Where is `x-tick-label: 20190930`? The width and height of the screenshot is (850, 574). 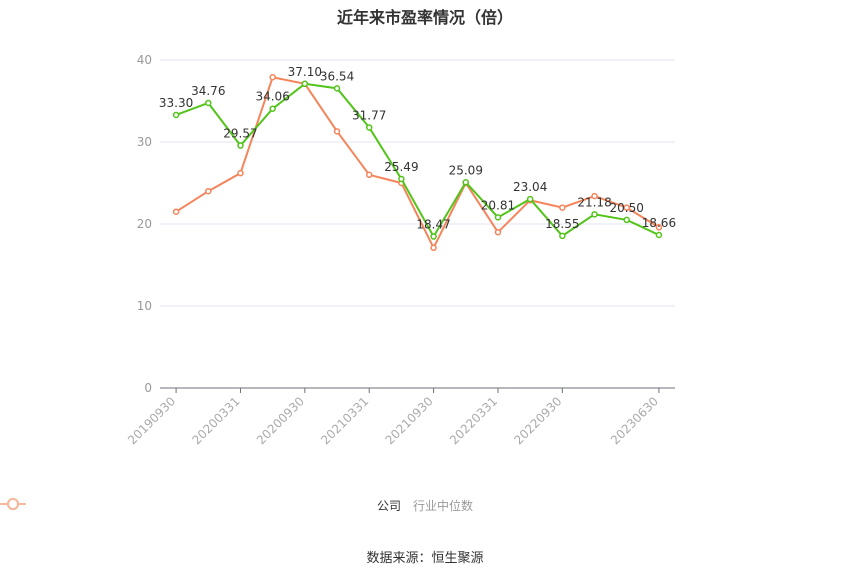
x-tick-label: 20190930 is located at coordinates (151, 420).